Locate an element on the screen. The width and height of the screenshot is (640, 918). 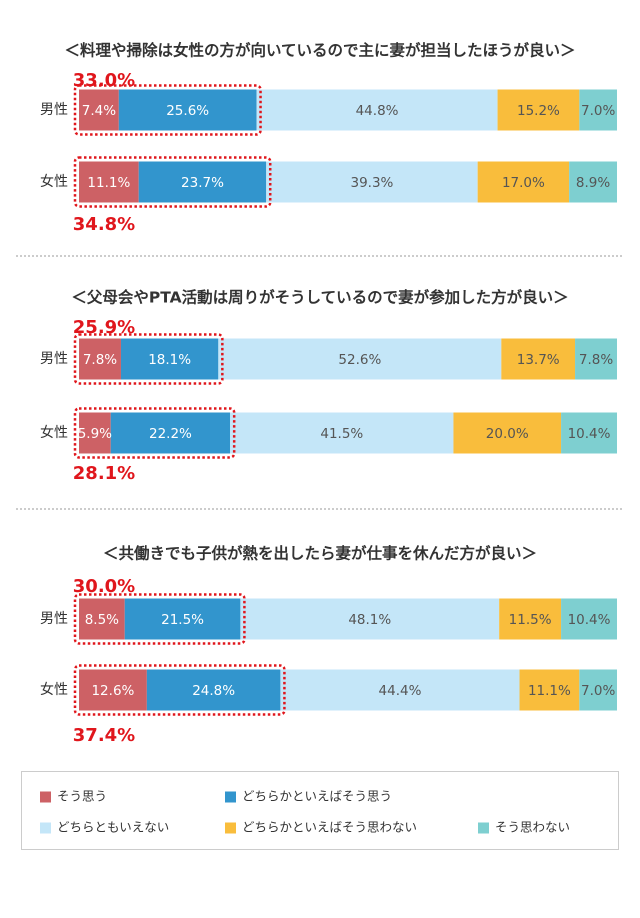
legend-label: どちらともいえない is located at coordinates (113, 827).